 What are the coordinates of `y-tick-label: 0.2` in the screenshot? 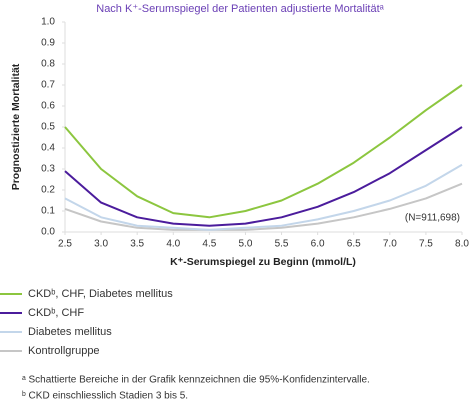 It's located at (48, 190).